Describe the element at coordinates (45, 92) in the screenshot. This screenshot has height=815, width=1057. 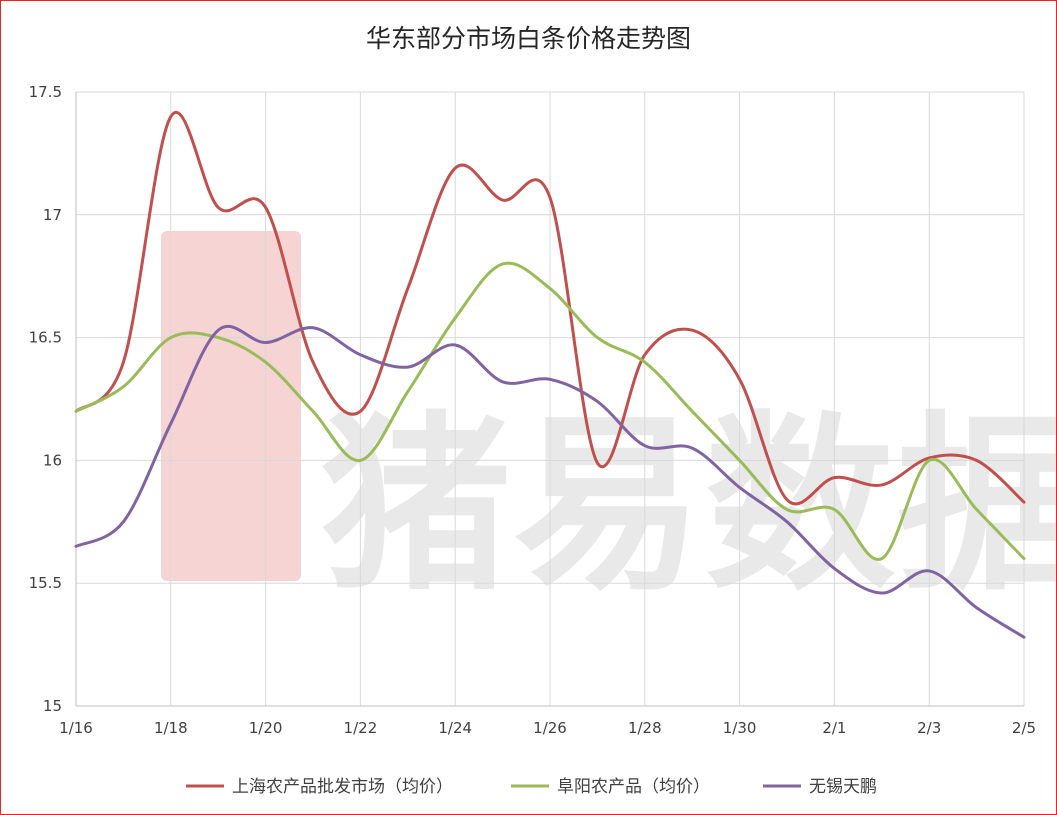
I see `y-tick-label: 17.5` at that location.